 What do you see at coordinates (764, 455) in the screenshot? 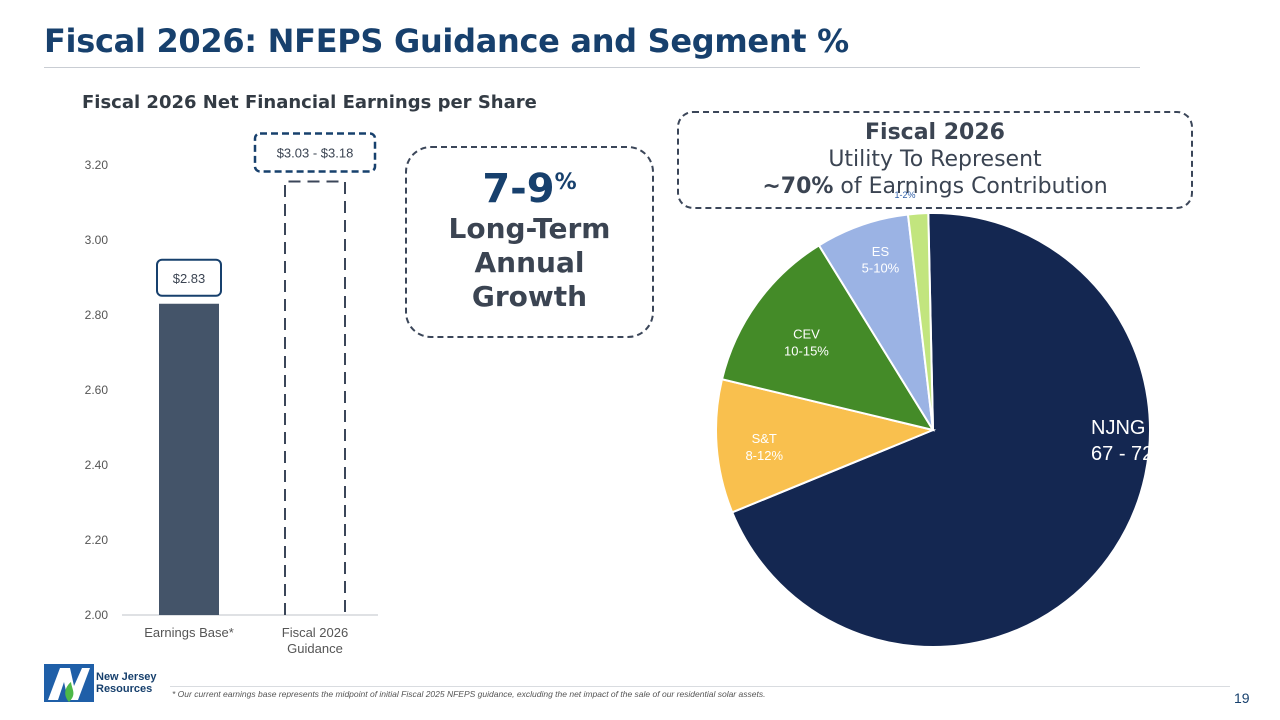
I see `pie-value-st: 8-12%` at bounding box center [764, 455].